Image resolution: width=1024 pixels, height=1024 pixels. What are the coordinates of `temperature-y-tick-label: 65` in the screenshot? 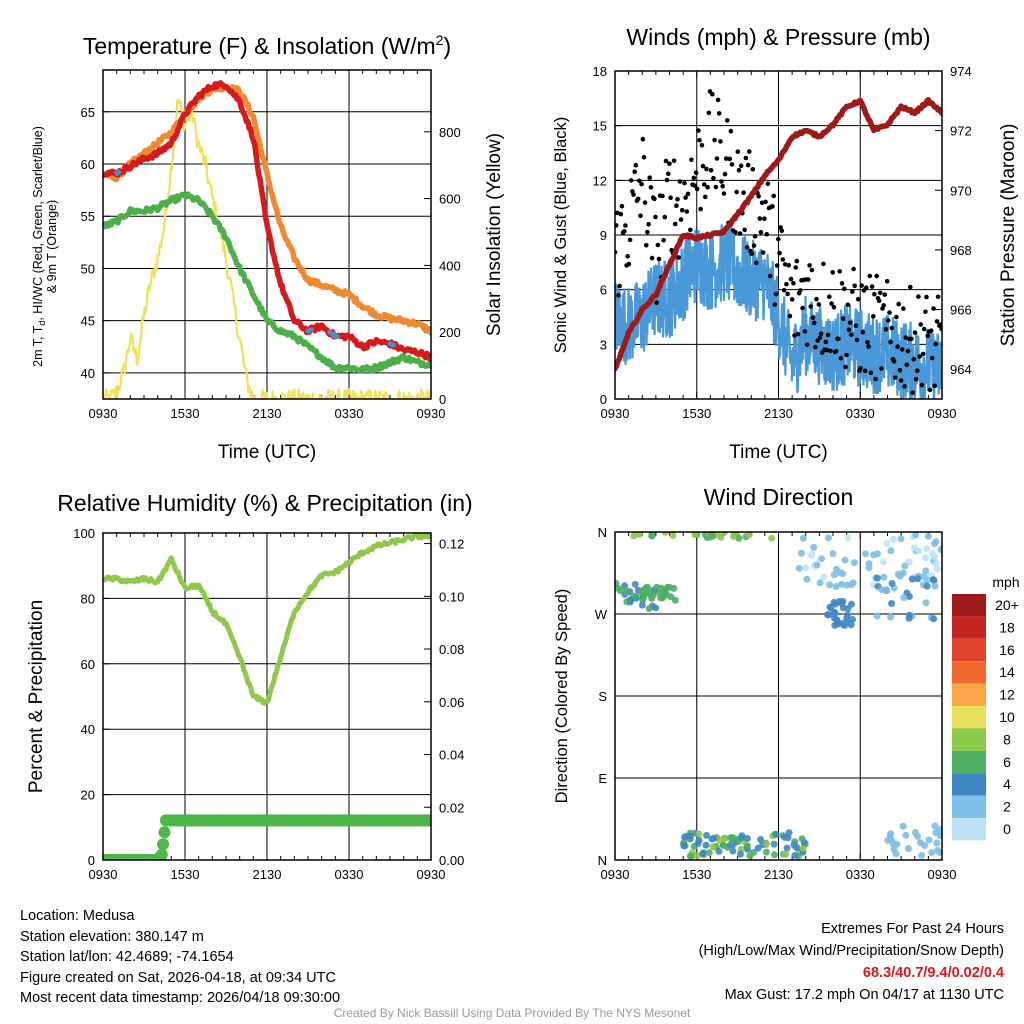 It's located at (88, 112).